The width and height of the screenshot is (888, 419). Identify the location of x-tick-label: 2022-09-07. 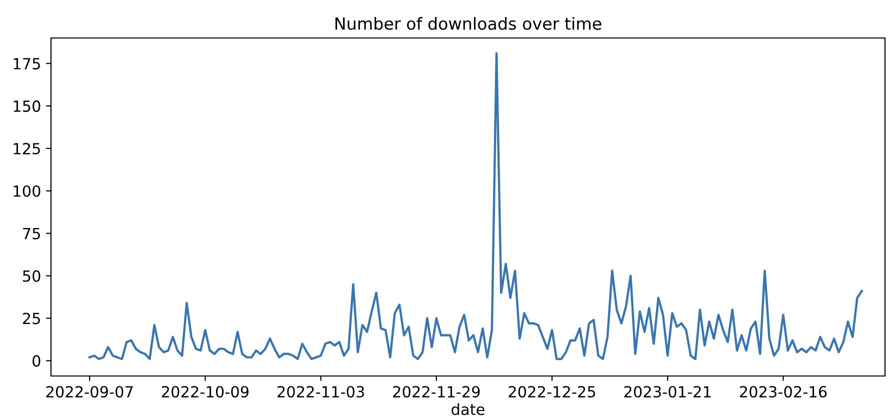
(89, 392).